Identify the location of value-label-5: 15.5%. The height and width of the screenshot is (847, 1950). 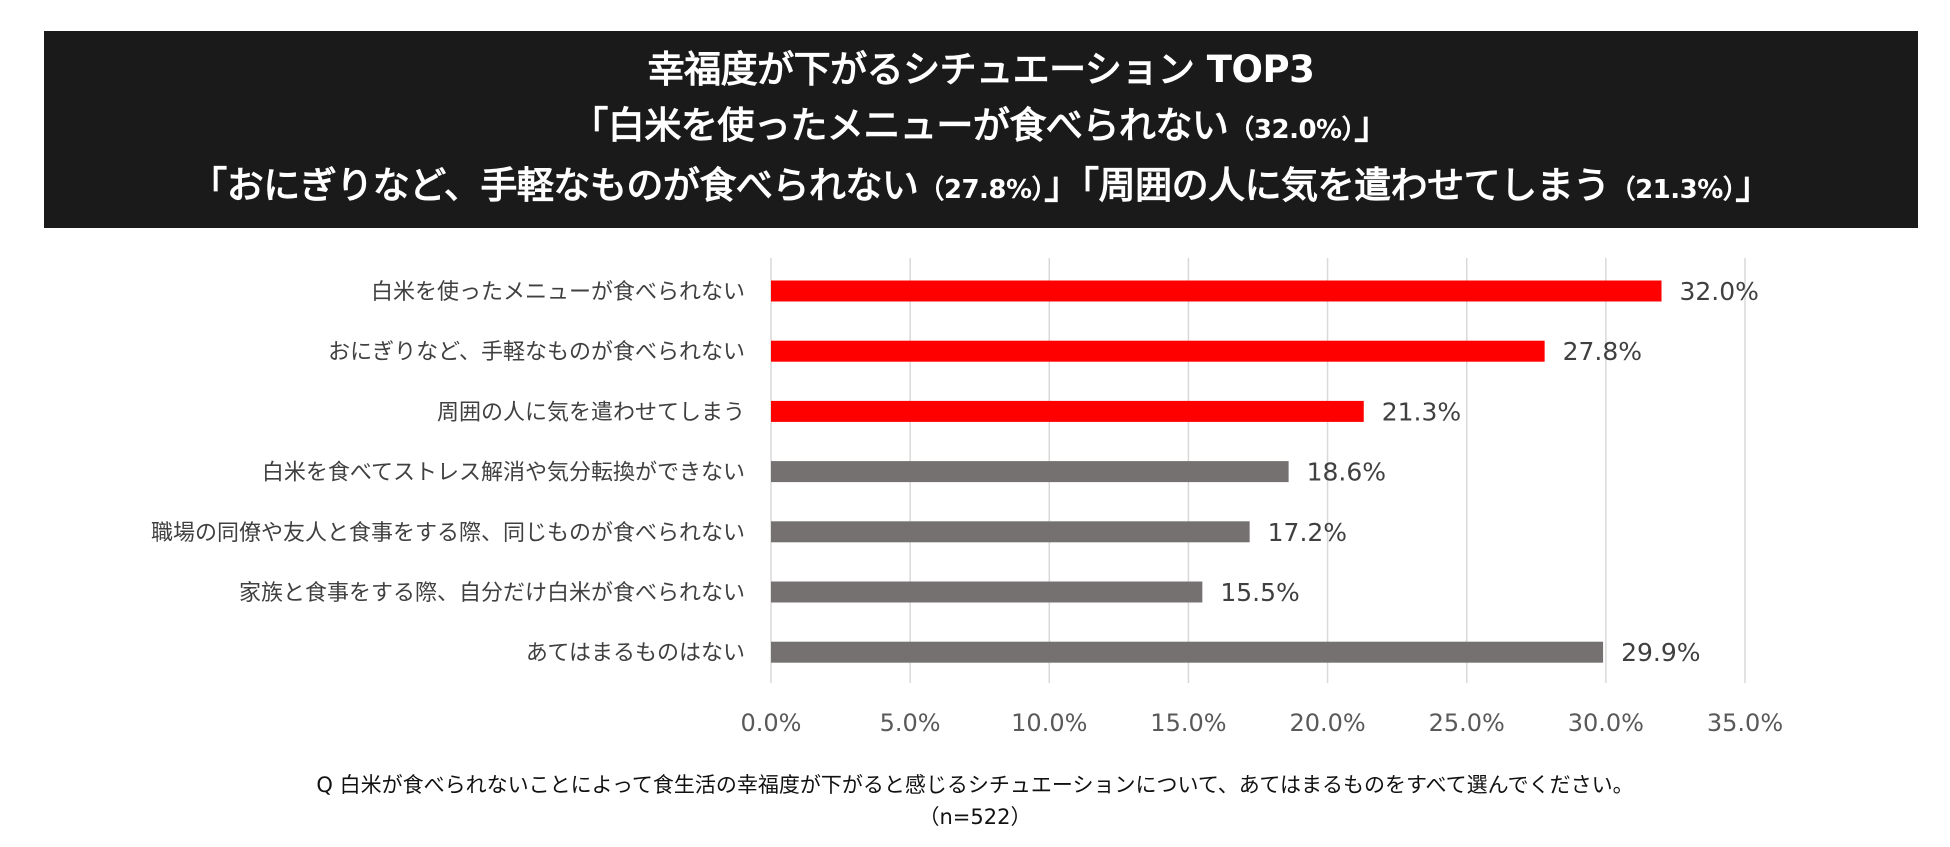
(1259, 592).